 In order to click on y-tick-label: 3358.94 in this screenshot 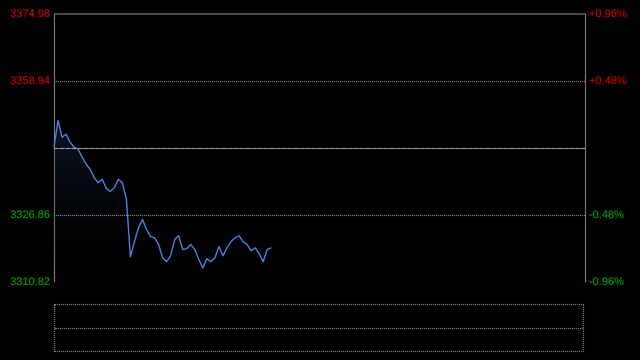, I will do `click(30, 81)`.